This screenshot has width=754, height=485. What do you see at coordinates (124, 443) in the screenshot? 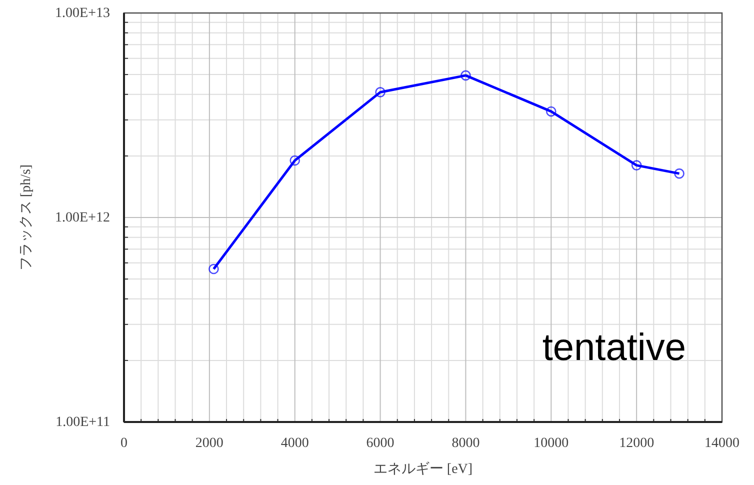
I see `x-tick-label: 0` at bounding box center [124, 443].